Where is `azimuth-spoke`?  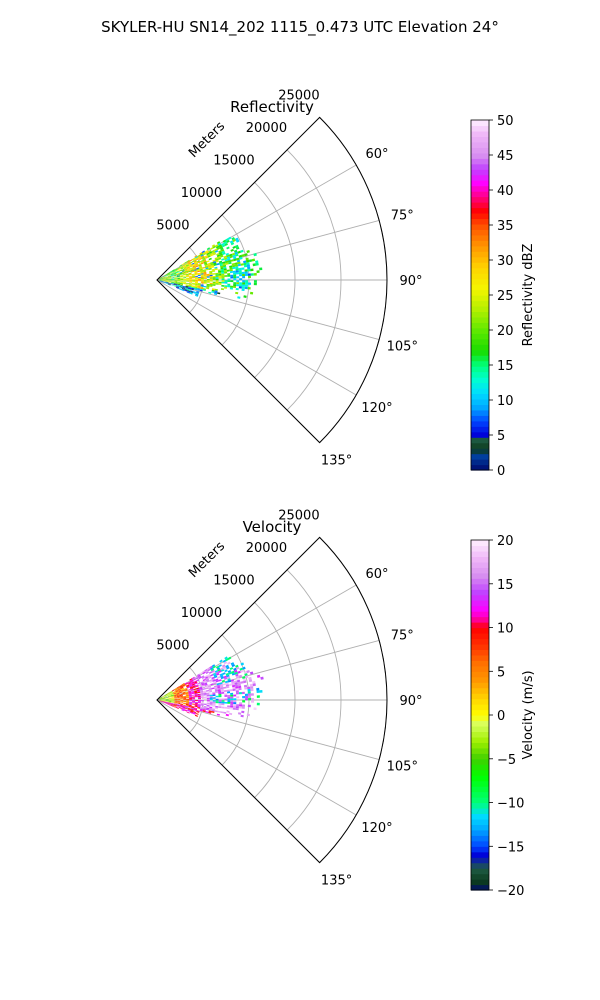
azimuth-spoke is located at coordinates (268, 670).